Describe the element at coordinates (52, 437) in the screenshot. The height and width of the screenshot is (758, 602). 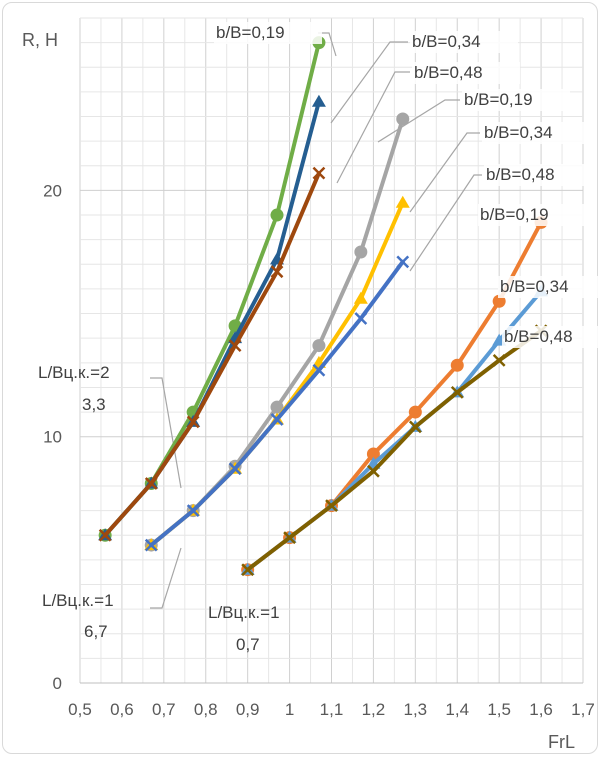
I see `y-tick-label: 10` at that location.